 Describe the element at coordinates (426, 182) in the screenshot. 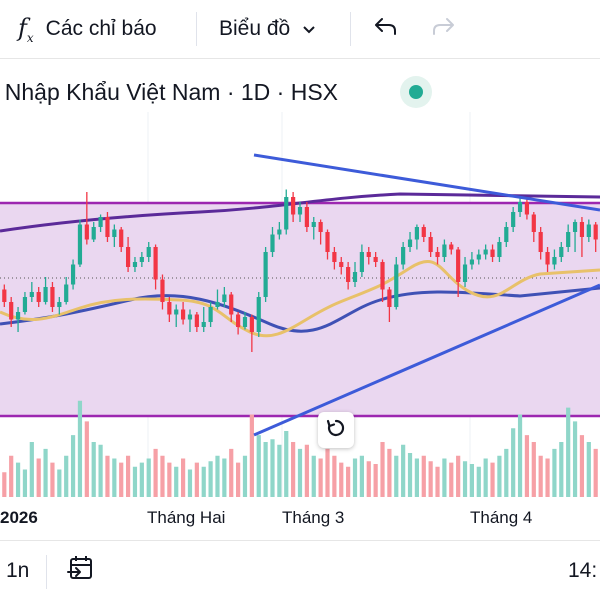

I see `trendline-upper` at that location.